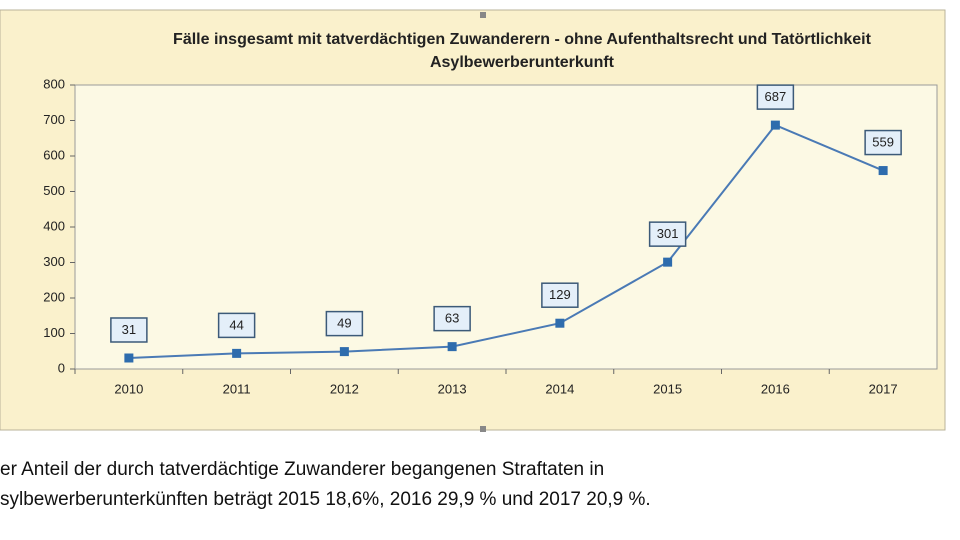  What do you see at coordinates (237, 388) in the screenshot?
I see `x-tick-label: 2011` at bounding box center [237, 388].